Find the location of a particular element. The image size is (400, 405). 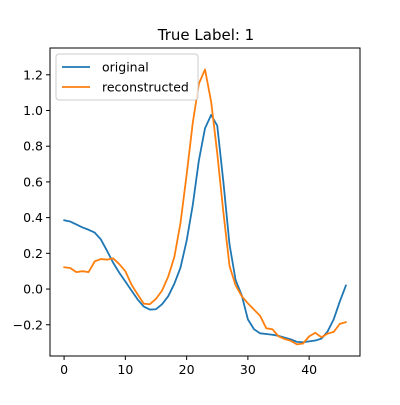

x-tick-label: 10 is located at coordinates (125, 369).